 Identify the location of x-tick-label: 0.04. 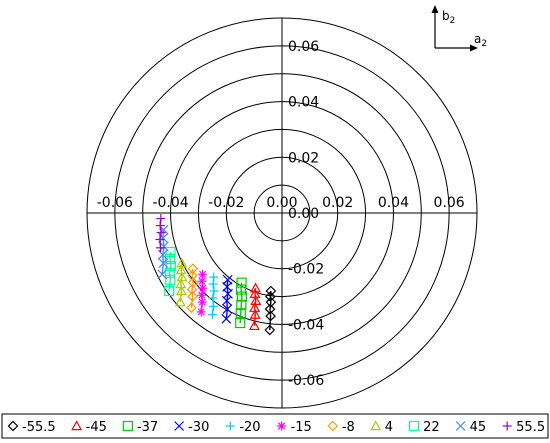
(393, 203).